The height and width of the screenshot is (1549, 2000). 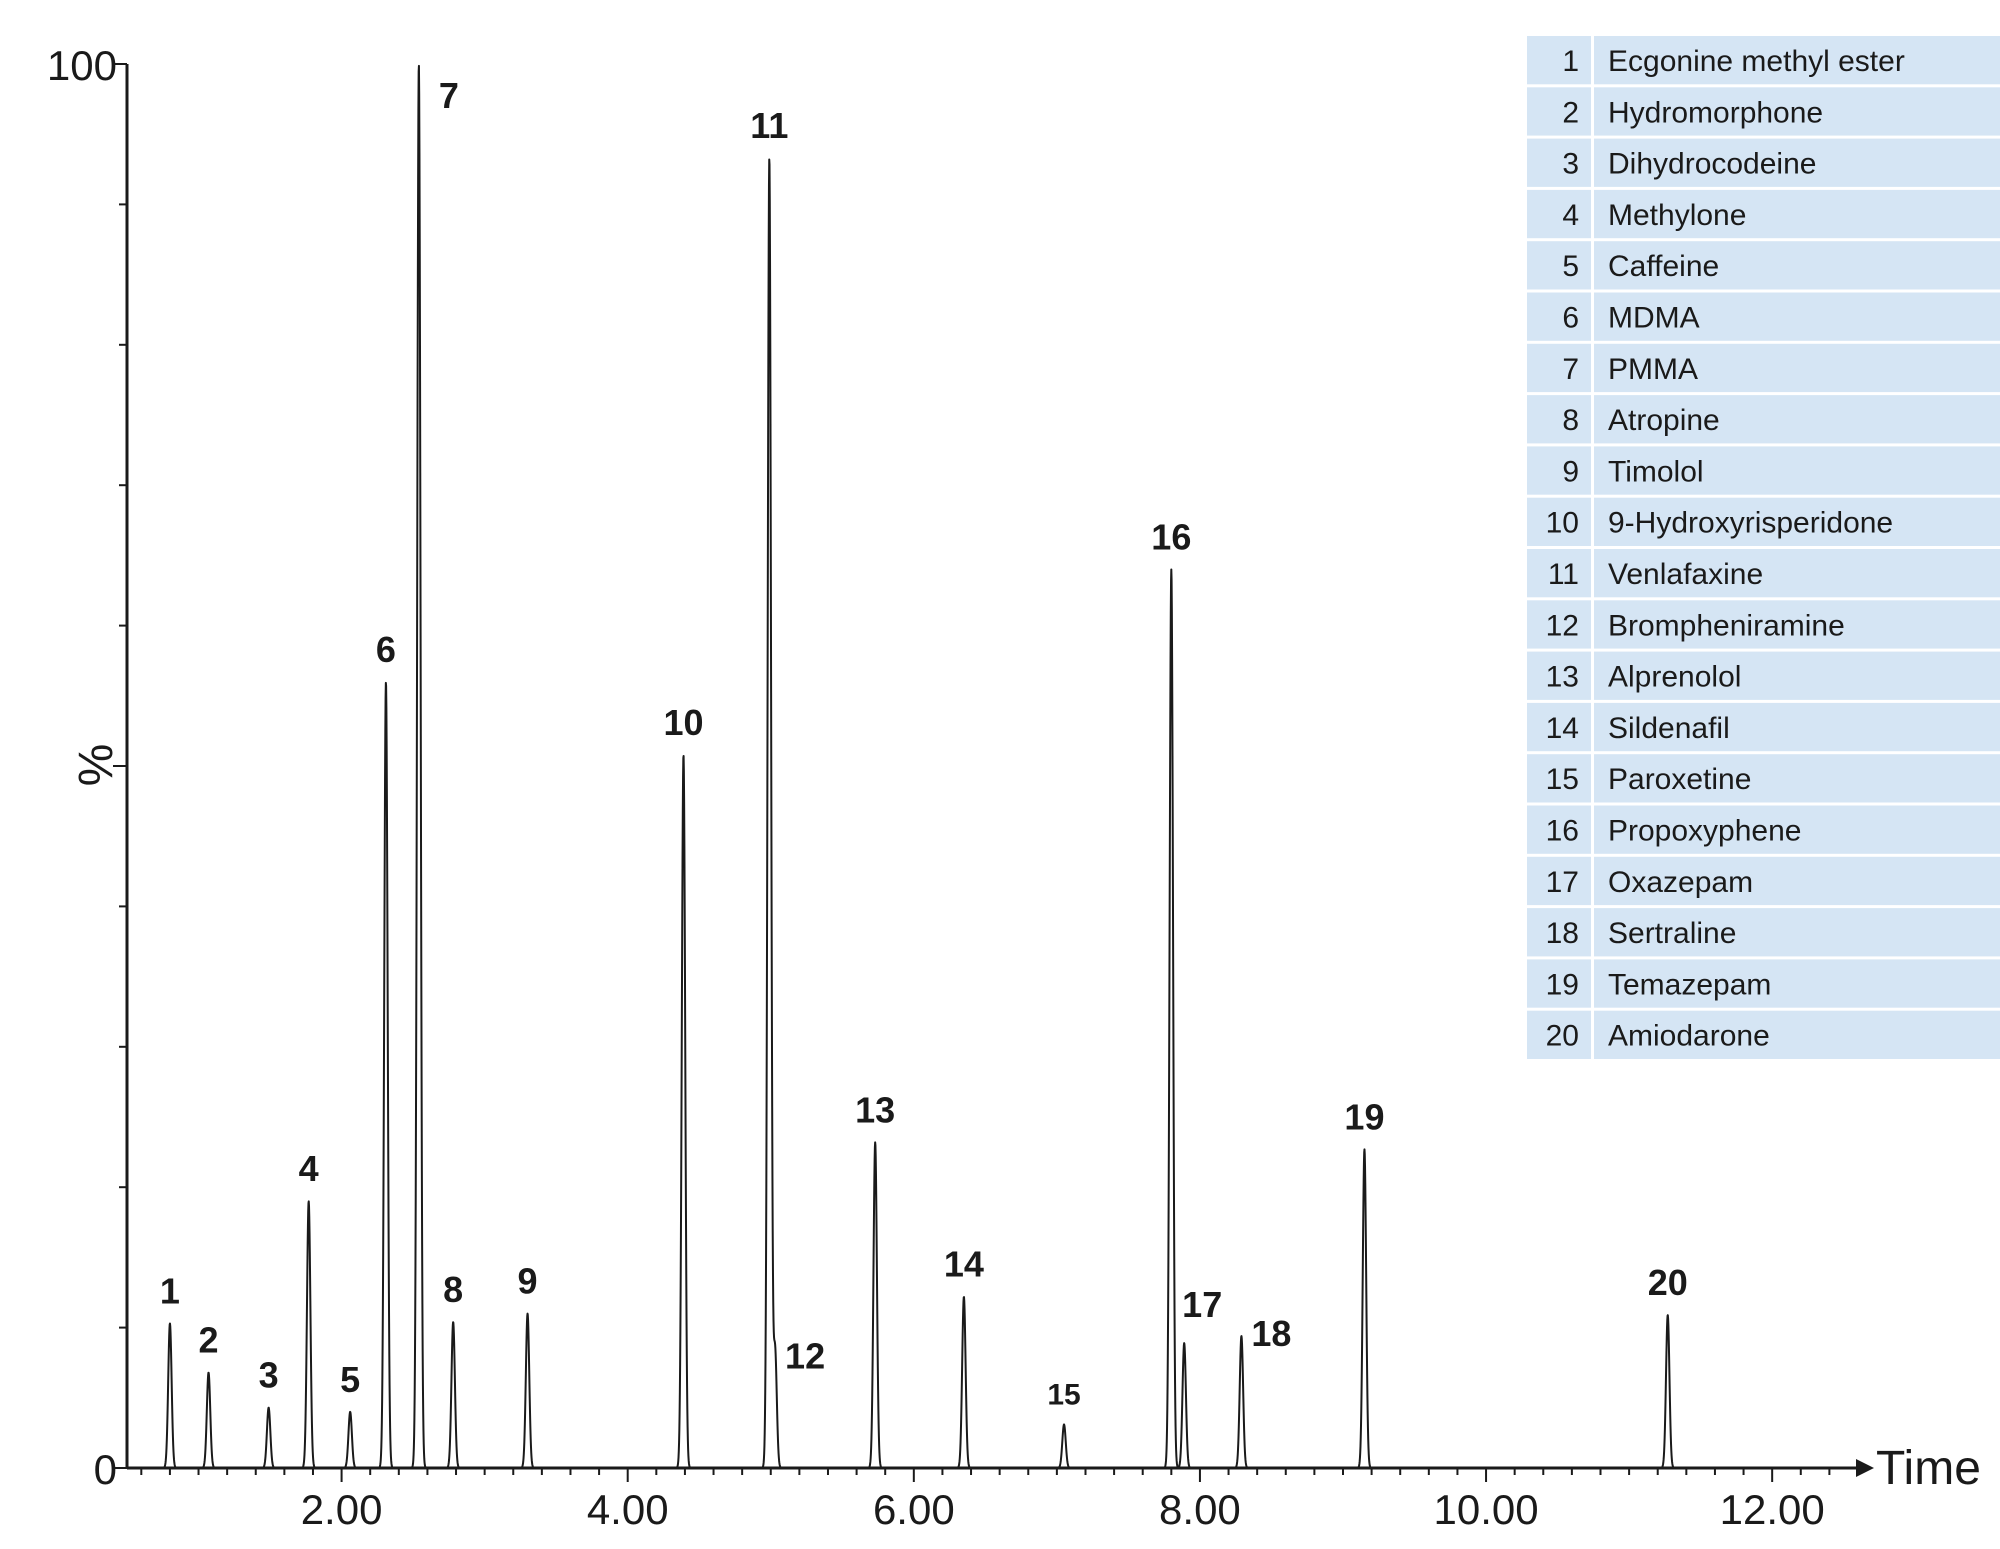 I want to click on peak-label: 19, so click(x=1364, y=1116).